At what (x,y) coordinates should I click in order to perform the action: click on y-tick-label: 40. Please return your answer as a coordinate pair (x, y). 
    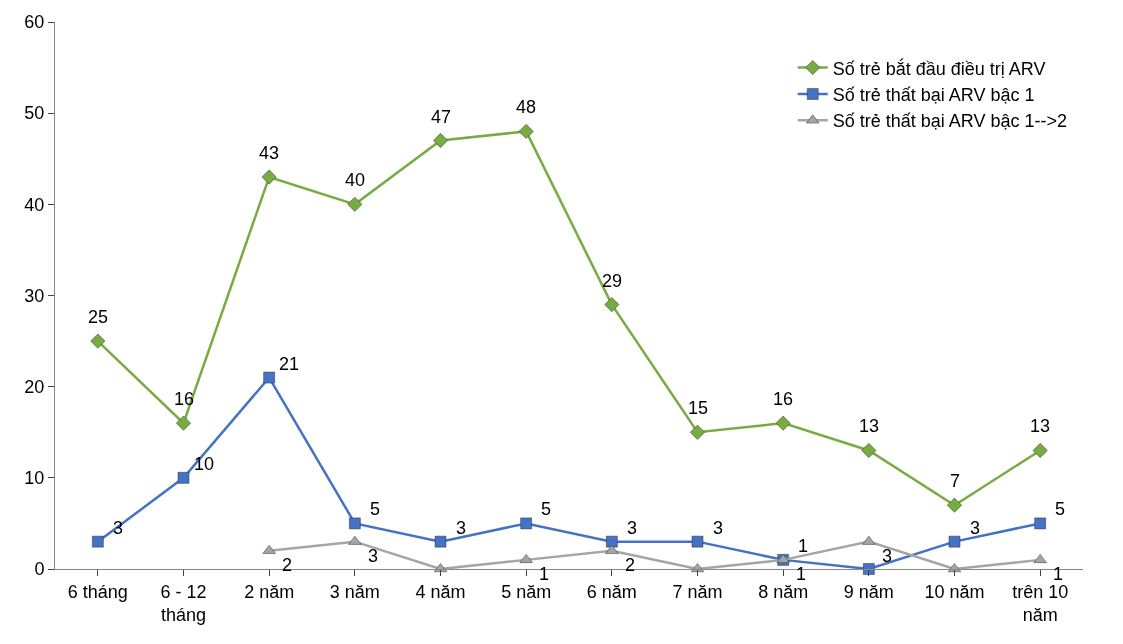
    Looking at the image, I should click on (34, 204).